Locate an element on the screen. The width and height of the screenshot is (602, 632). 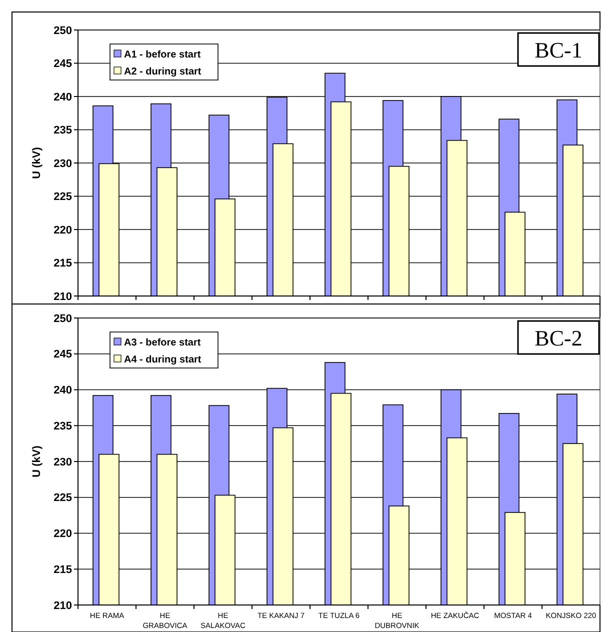
legend-label: A4 - during start is located at coordinates (163, 360).